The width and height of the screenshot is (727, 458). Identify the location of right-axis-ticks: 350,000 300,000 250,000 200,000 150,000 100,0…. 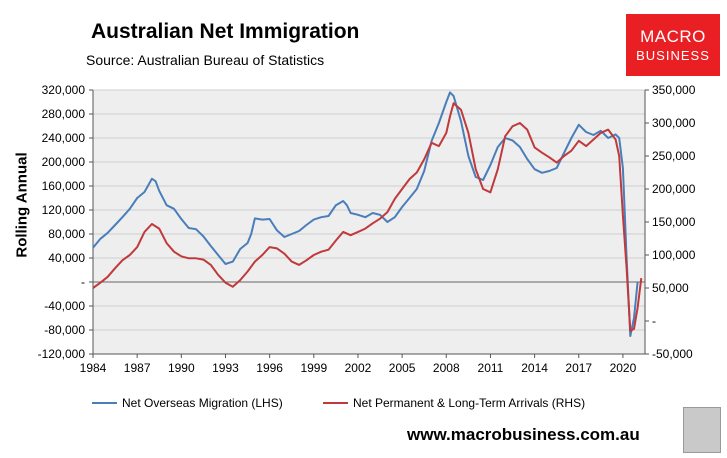
(670, 222).